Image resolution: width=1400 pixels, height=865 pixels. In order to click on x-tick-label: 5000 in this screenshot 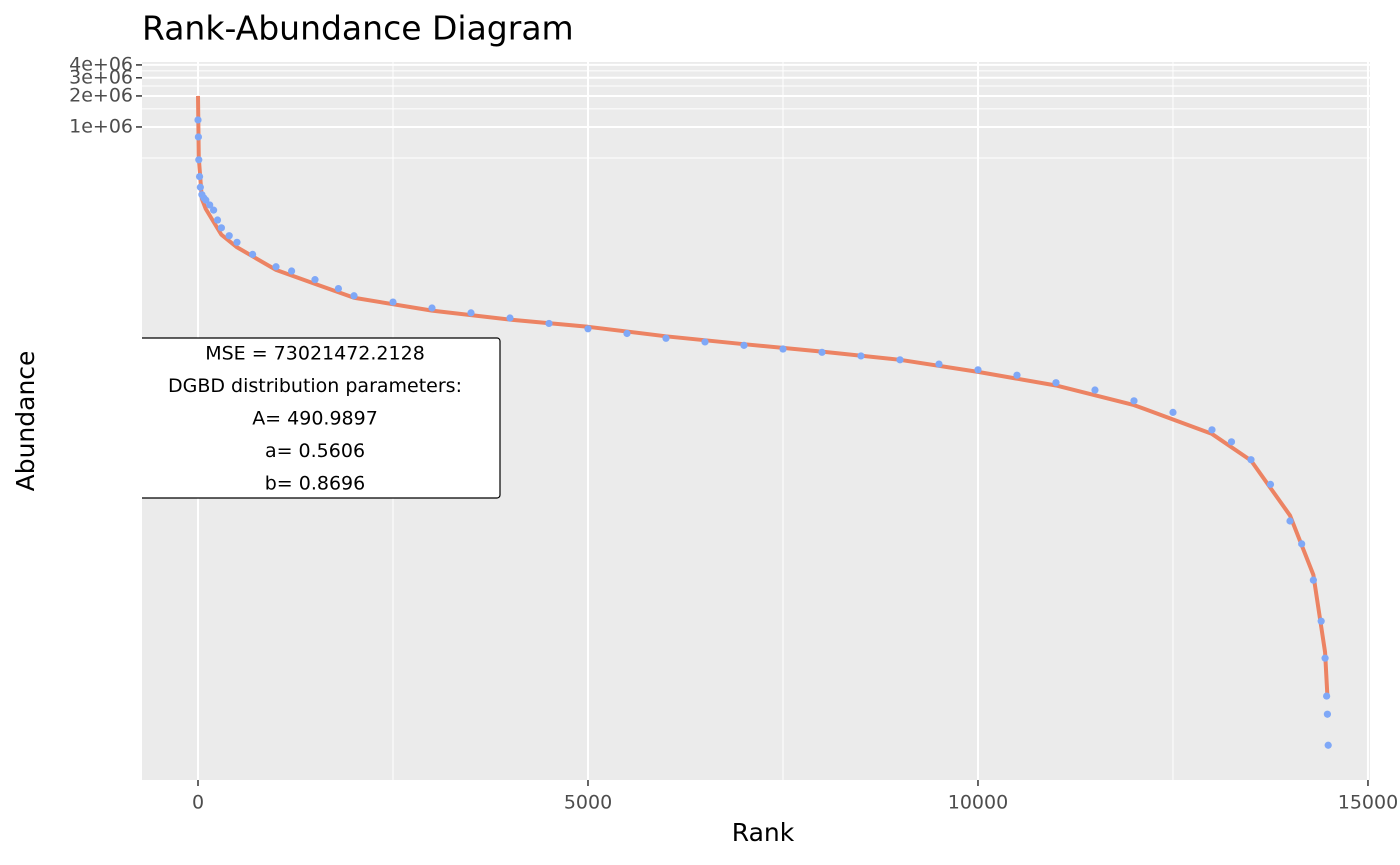, I will do `click(588, 803)`.